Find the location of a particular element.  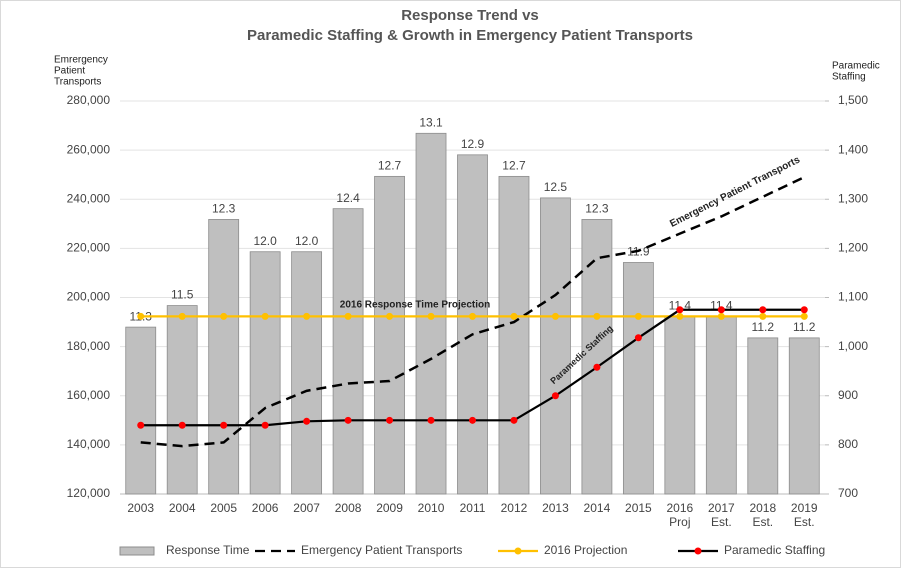

bar-value-label: 12.0 is located at coordinates (307, 241).